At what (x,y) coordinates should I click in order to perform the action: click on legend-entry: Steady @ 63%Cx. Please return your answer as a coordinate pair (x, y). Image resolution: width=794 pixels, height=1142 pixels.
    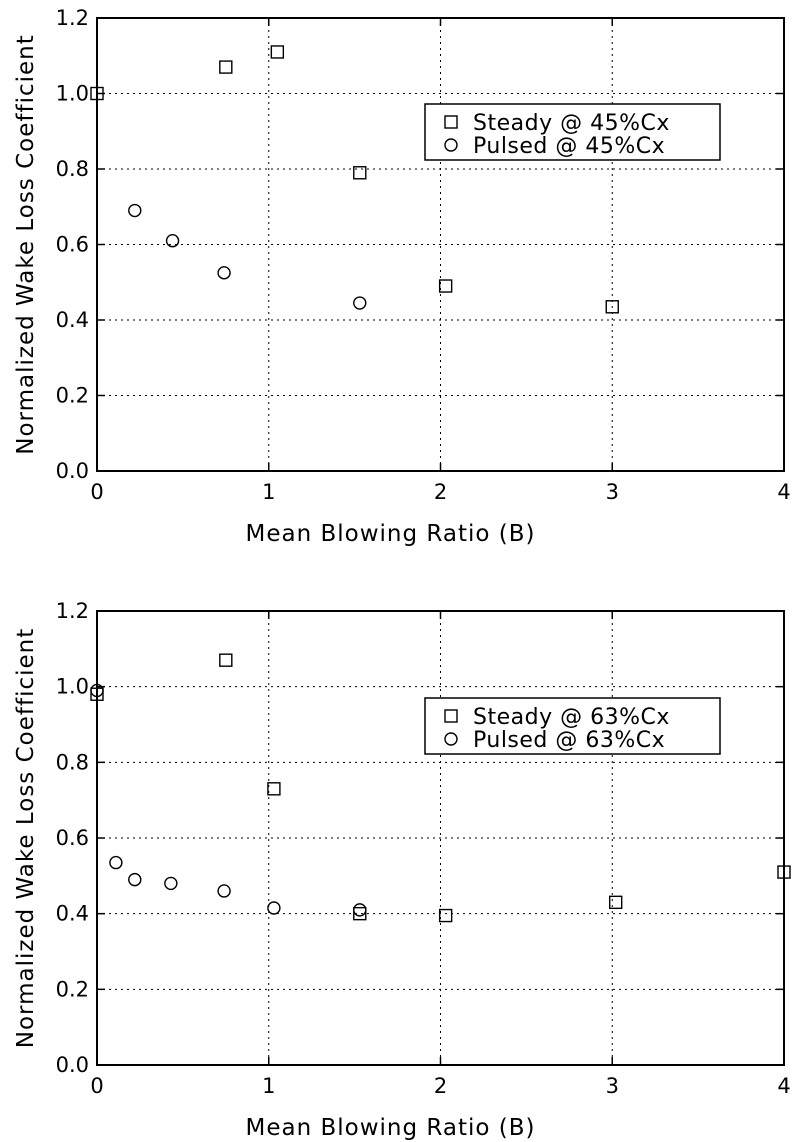
    Looking at the image, I should click on (571, 717).